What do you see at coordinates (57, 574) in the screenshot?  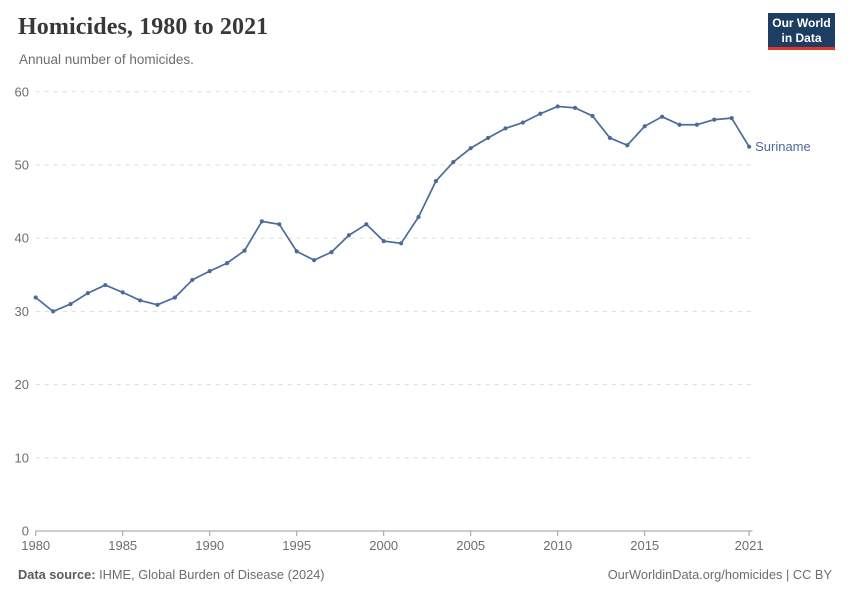 I see `data-source-label: Data source:` at bounding box center [57, 574].